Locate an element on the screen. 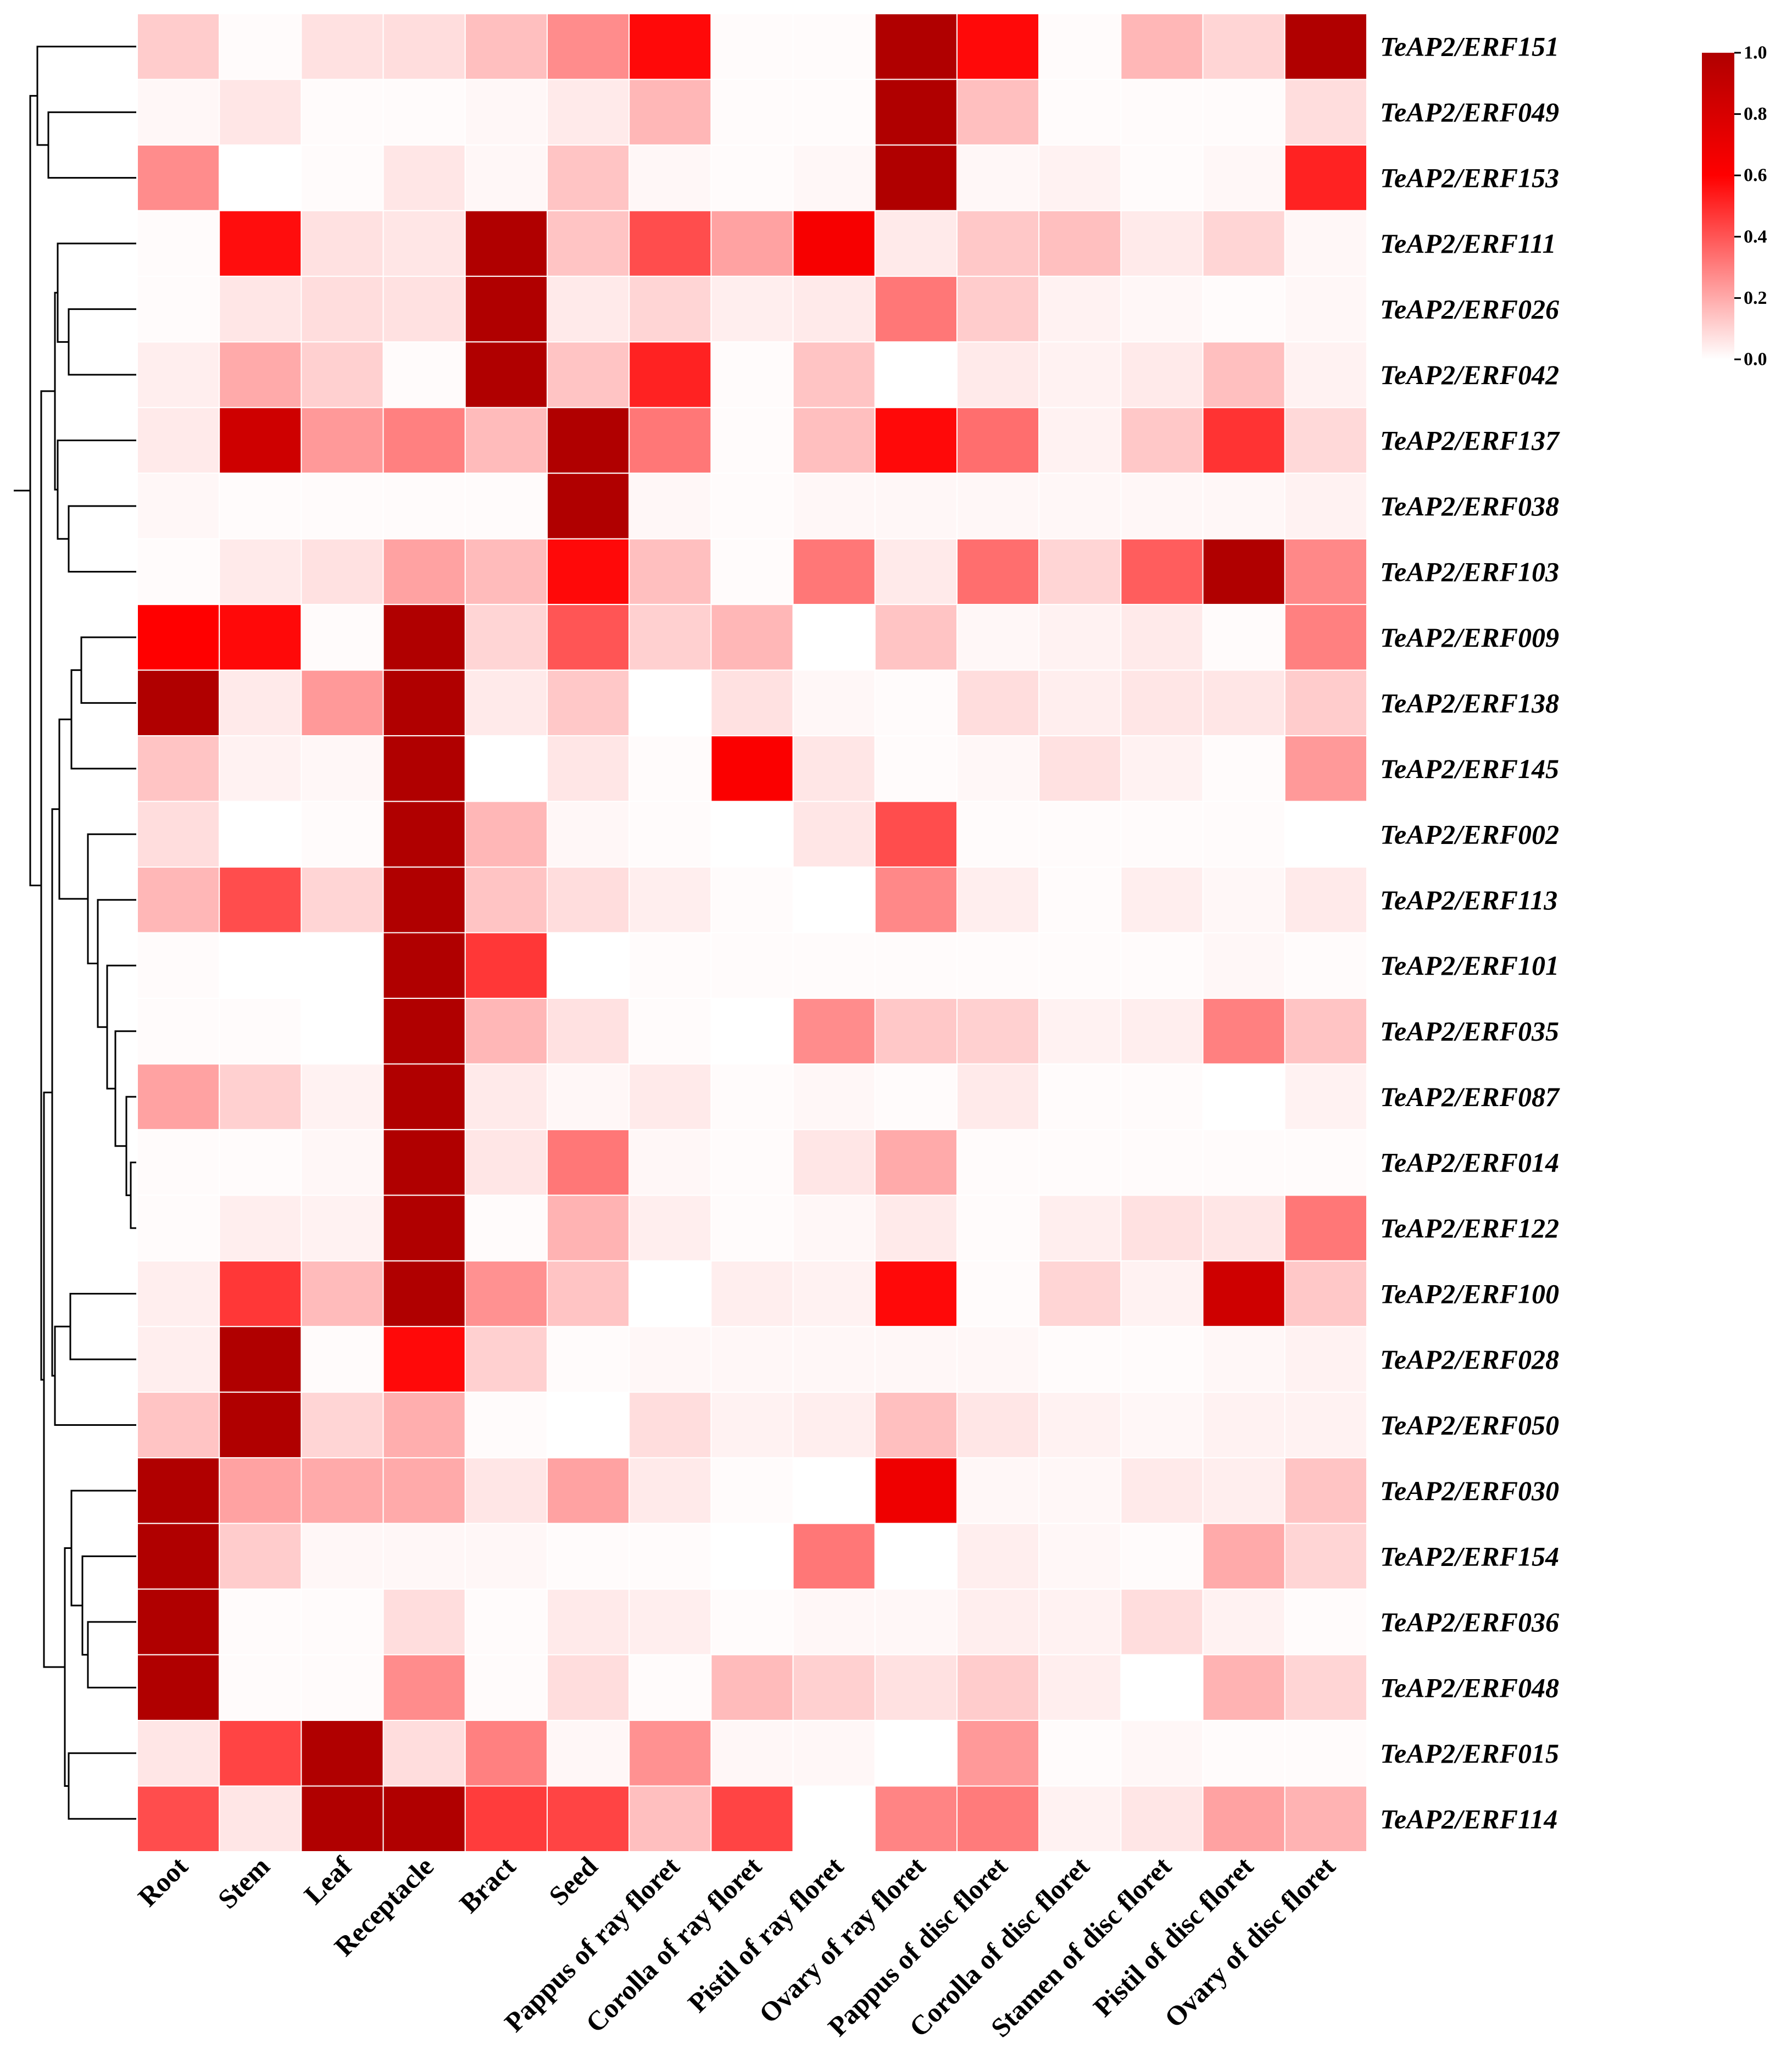 The height and width of the screenshot is (2072, 1792). heatmap-cell-teap2-erf138-bract is located at coordinates (506, 703).